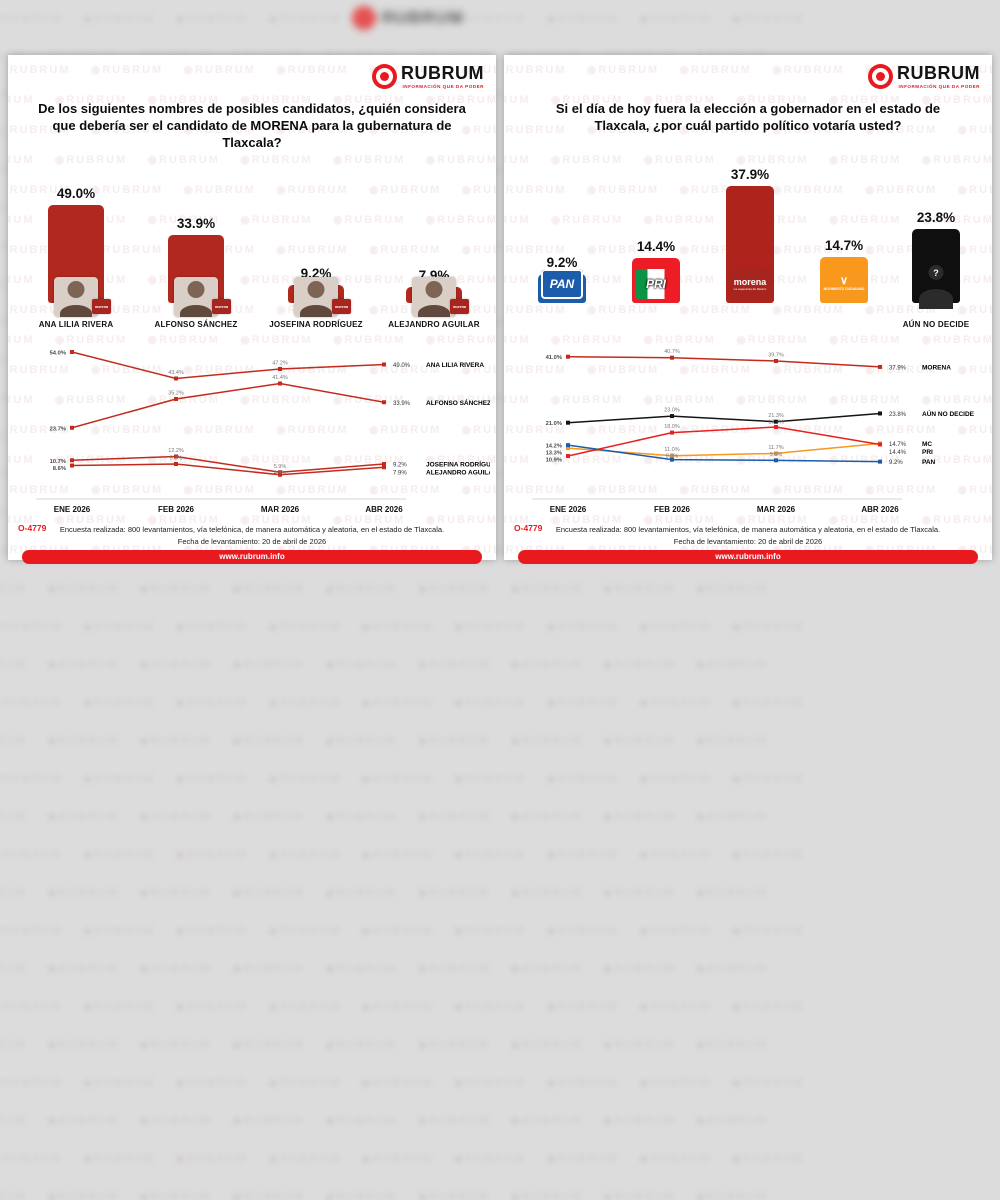 This screenshot has height=1200, width=1000. Describe the element at coordinates (562, 244) in the screenshot. I see `bar-column-PAN: 9.2% PAN` at that location.